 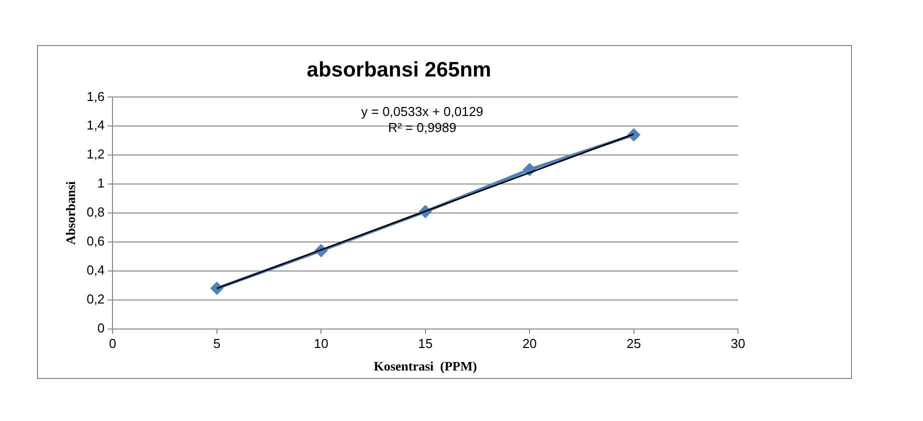 I want to click on x-tick-label: 0, so click(x=112, y=344).